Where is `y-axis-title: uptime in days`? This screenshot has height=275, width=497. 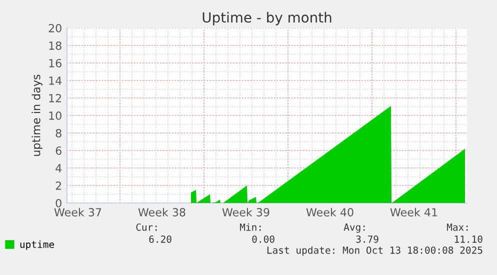 y-axis-title: uptime in days is located at coordinates (37, 115).